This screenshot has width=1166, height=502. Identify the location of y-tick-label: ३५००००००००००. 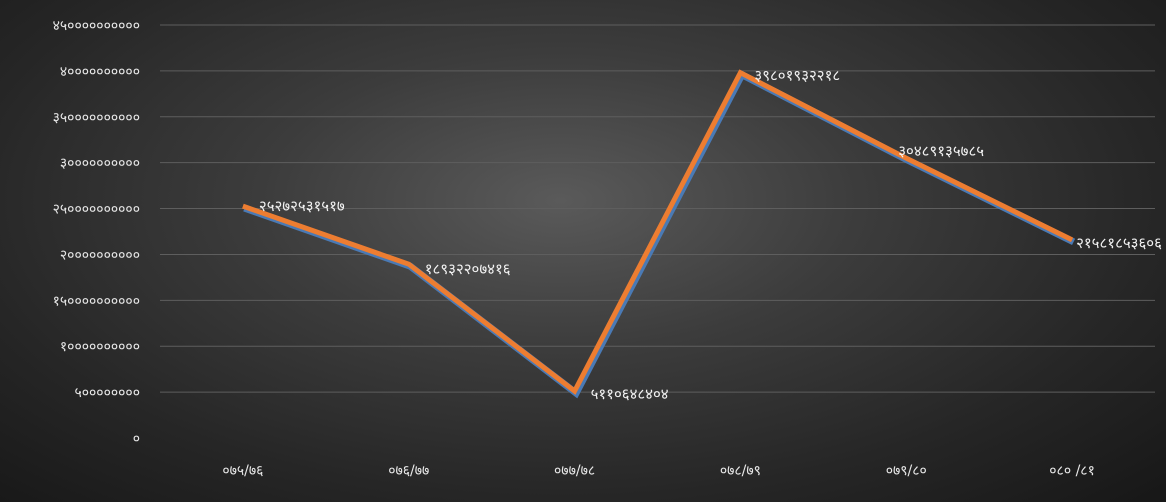
(96, 118).